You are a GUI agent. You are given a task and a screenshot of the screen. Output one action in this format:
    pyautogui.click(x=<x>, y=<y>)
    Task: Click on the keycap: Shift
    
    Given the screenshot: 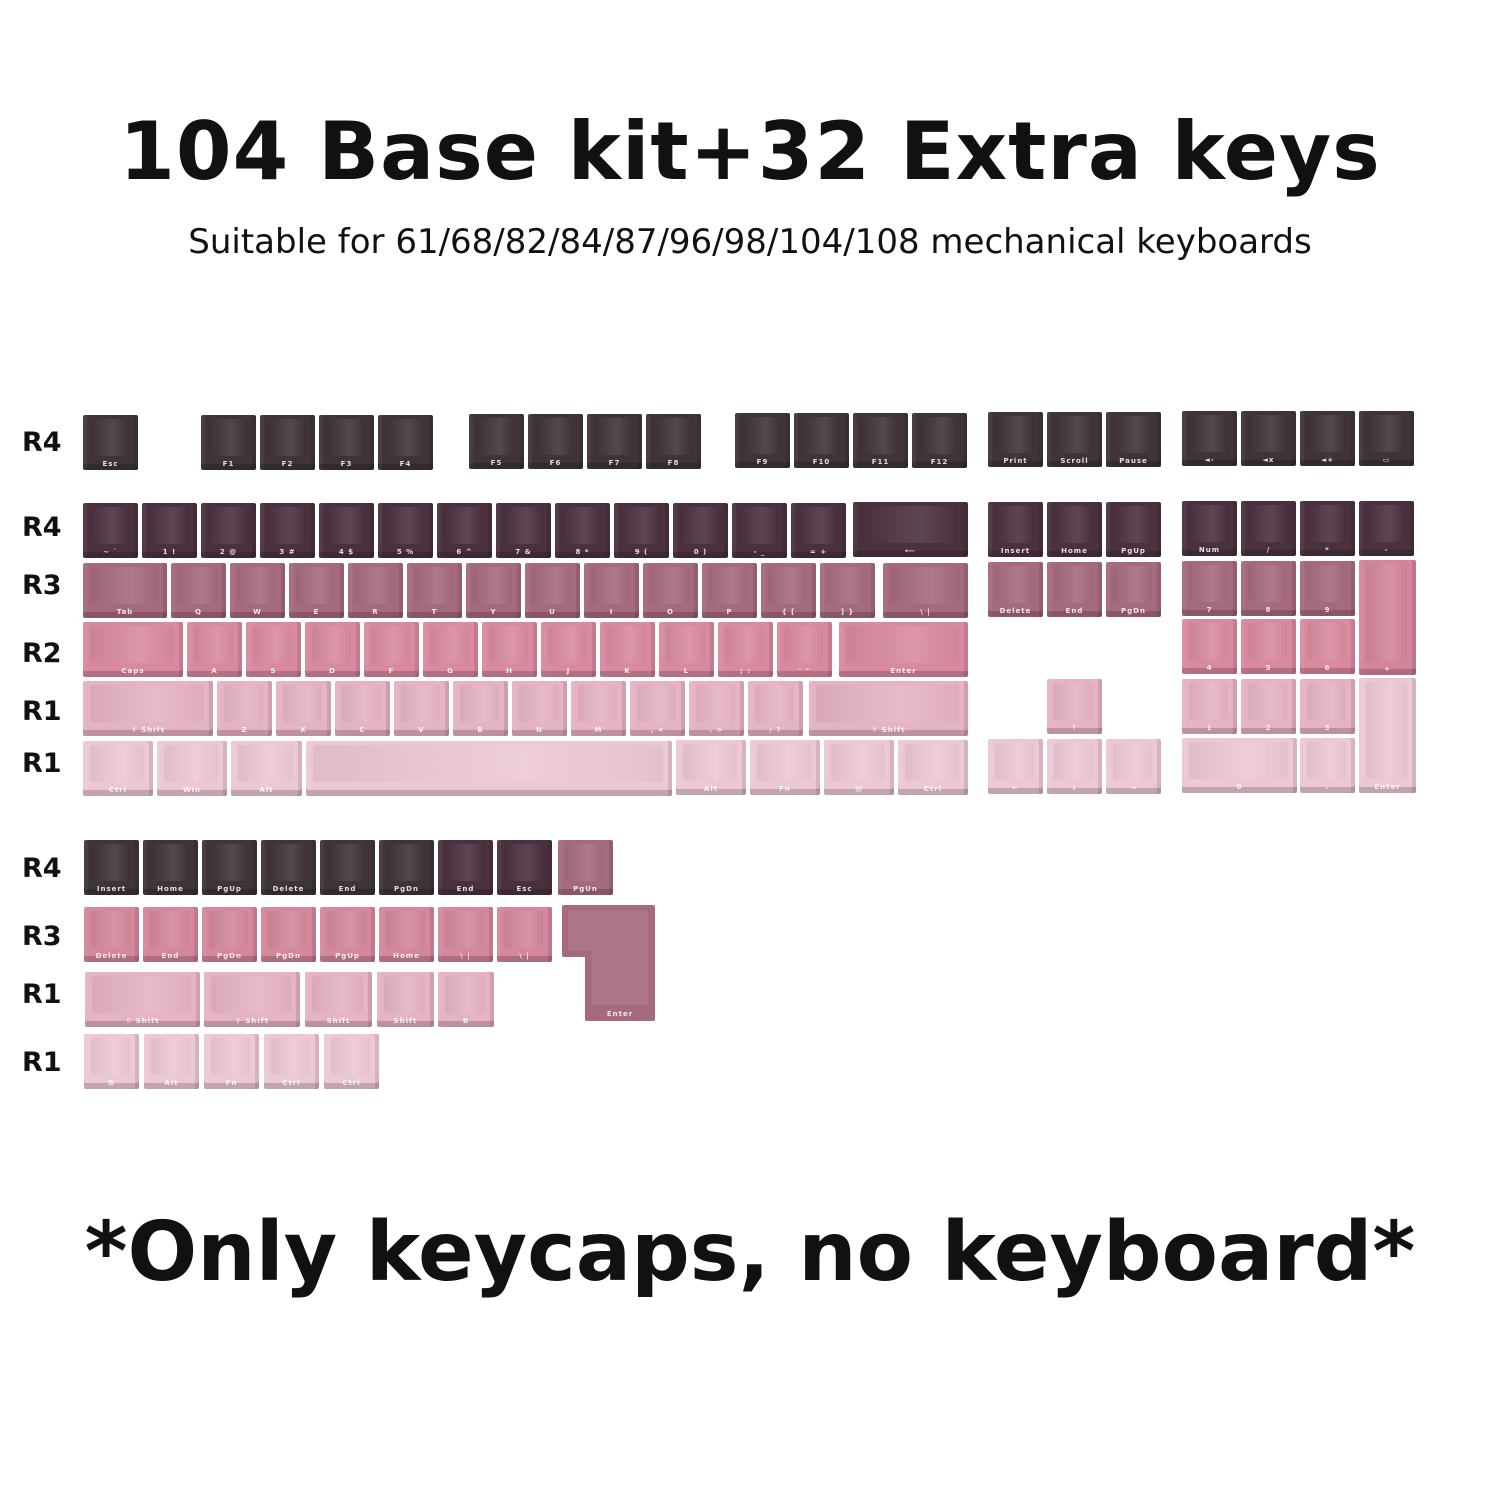 What is the action you would take?
    pyautogui.click(x=405, y=999)
    